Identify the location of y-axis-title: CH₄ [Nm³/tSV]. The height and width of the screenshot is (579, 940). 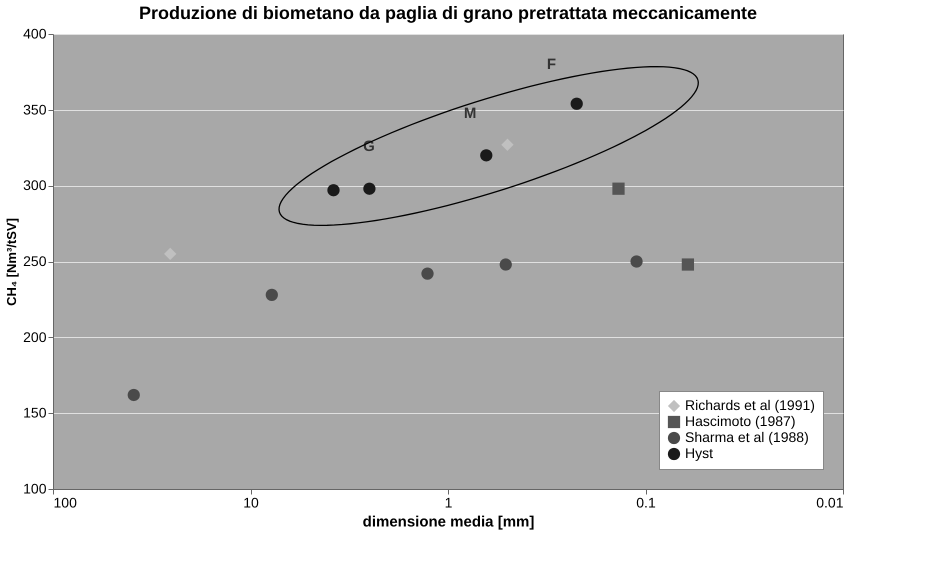
(12, 262).